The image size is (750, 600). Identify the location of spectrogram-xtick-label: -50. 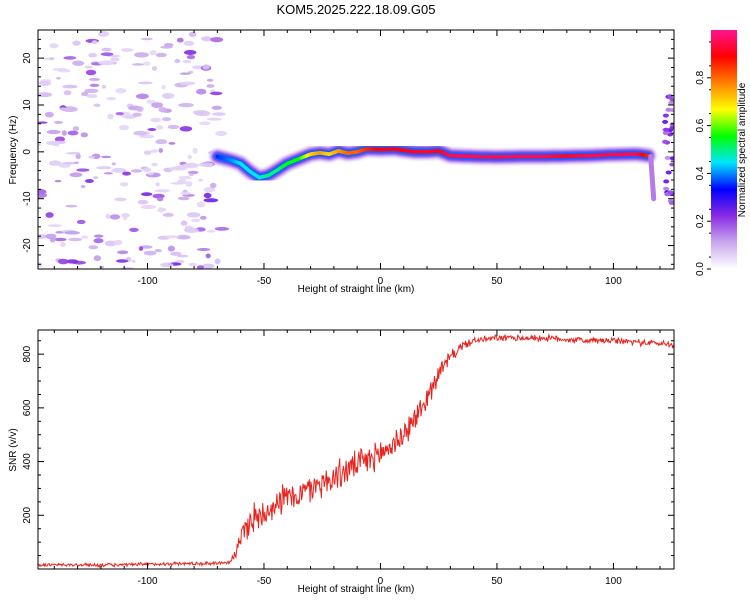
(264, 281).